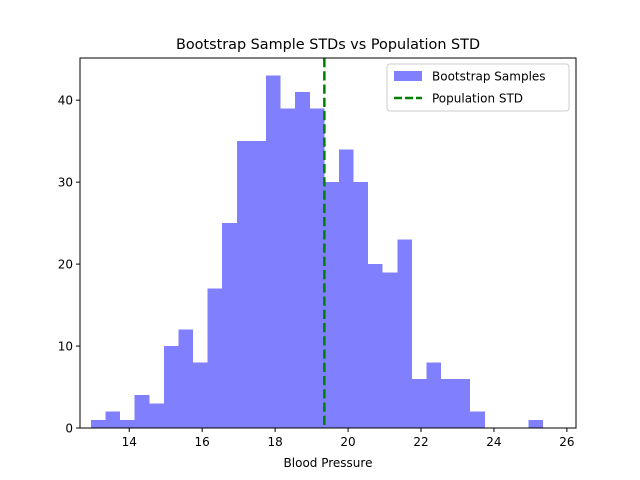 The height and width of the screenshot is (480, 640). What do you see at coordinates (65, 265) in the screenshot?
I see `y-tick-label: 20` at bounding box center [65, 265].